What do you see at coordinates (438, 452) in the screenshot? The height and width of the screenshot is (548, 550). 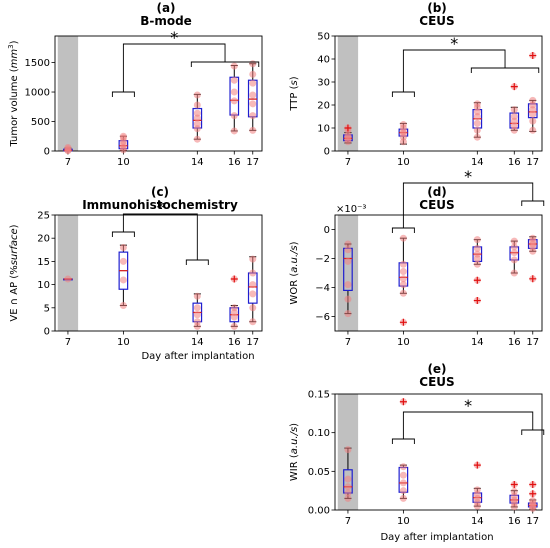 I see `panel-e-frame` at bounding box center [438, 452].